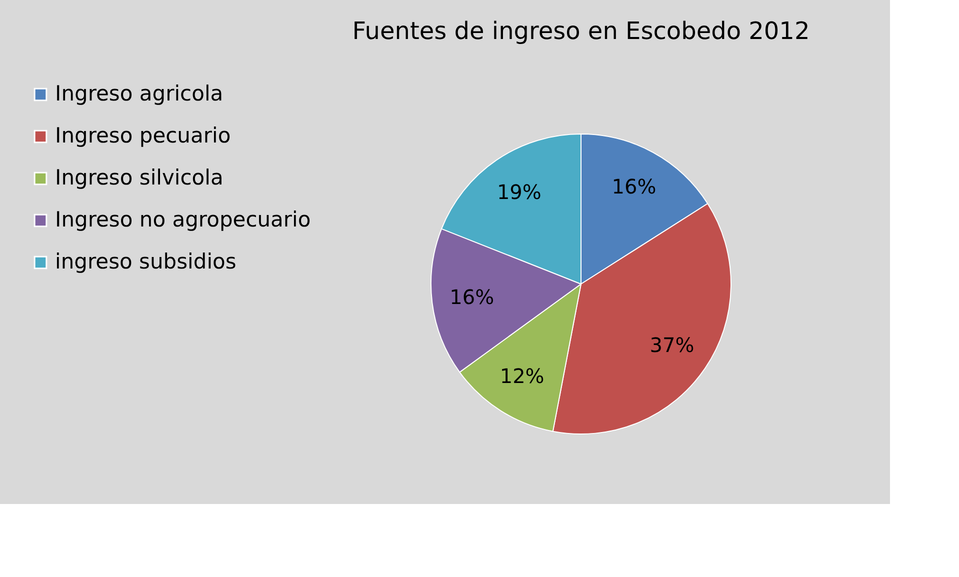 This screenshot has height=577, width=959. I want to click on legend-label: Ingreso agricola, so click(139, 94).